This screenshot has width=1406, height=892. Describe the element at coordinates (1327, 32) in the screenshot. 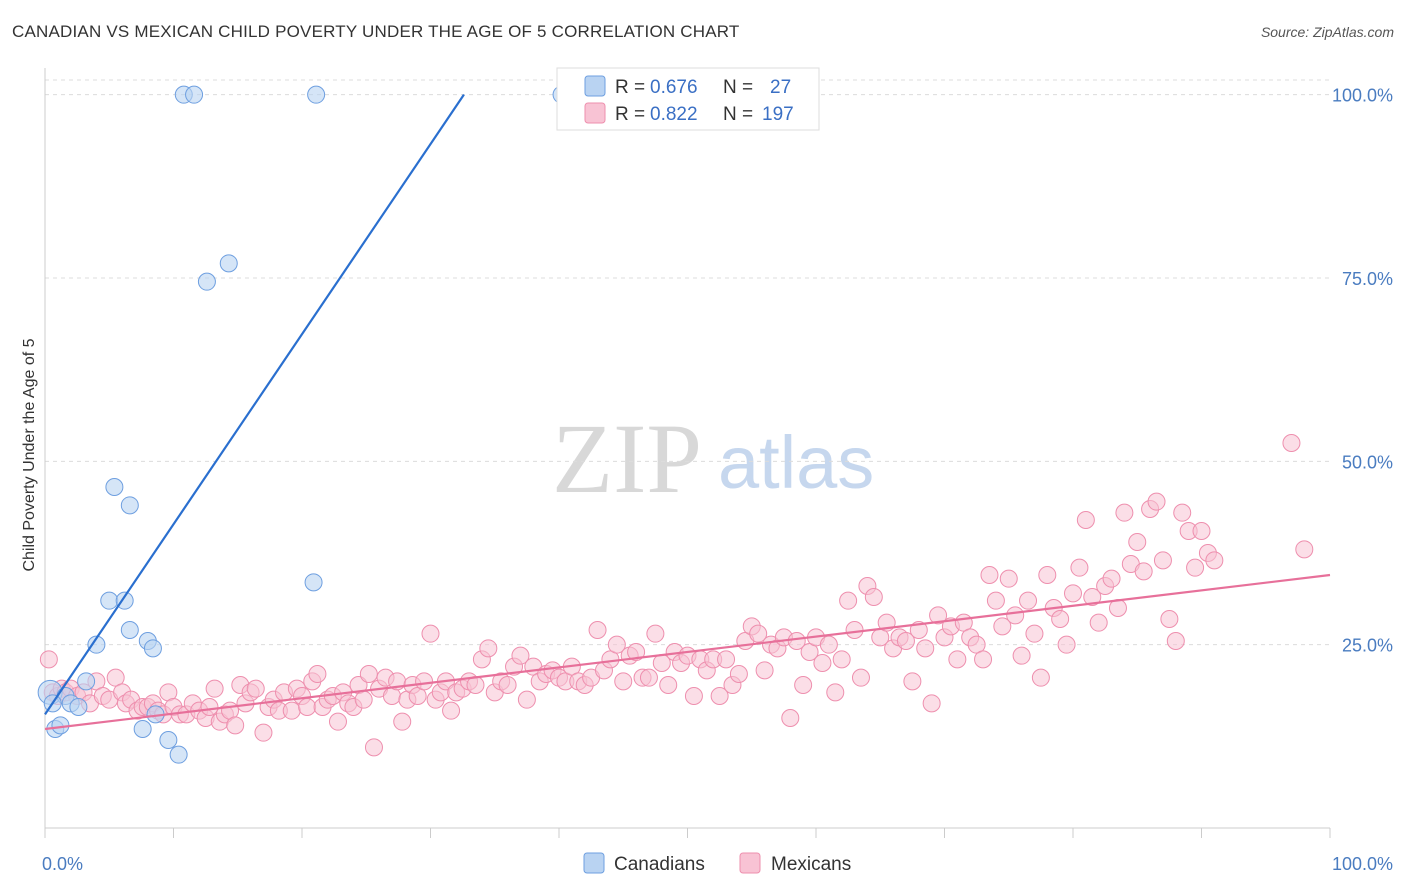

I see `source-label: Source: ZipAtlas.com` at that location.